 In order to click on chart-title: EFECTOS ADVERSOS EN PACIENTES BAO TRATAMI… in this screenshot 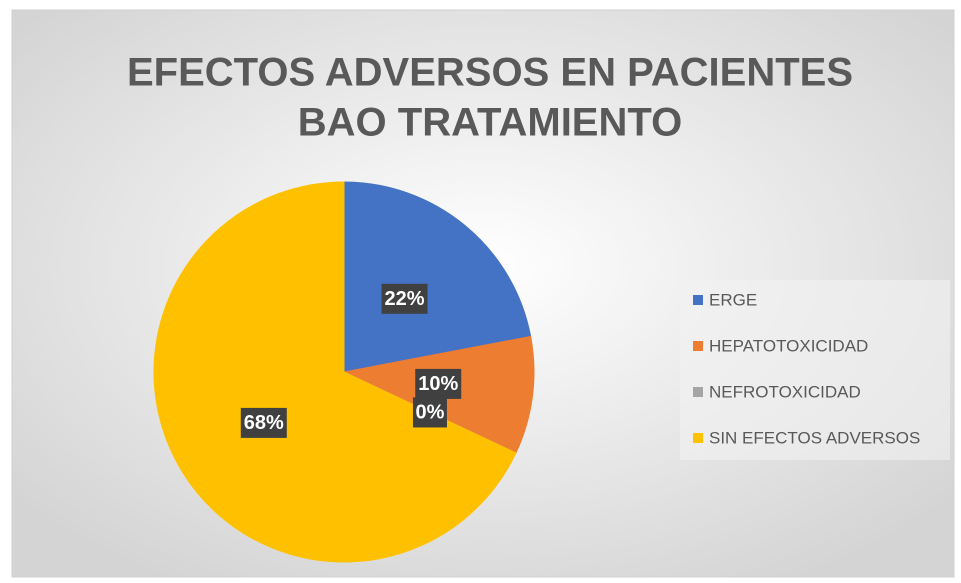, I will do `click(490, 98)`.